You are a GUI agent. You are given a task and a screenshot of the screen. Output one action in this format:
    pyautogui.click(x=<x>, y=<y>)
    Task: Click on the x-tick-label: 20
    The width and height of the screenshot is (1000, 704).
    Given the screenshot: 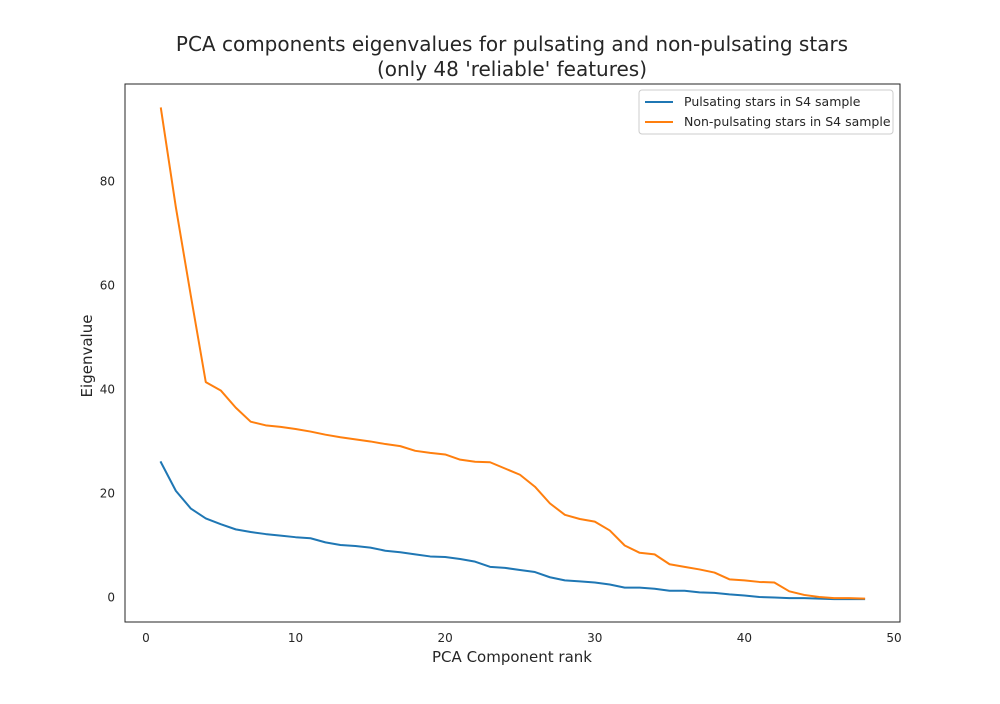 What is the action you would take?
    pyautogui.click(x=445, y=638)
    